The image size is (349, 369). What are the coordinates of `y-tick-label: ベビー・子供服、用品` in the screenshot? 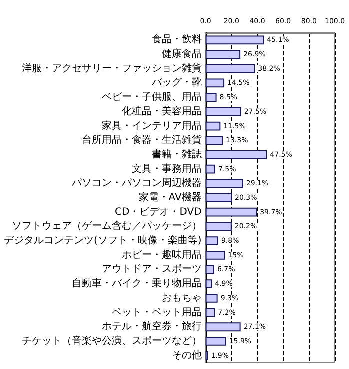 It's located at (152, 98).